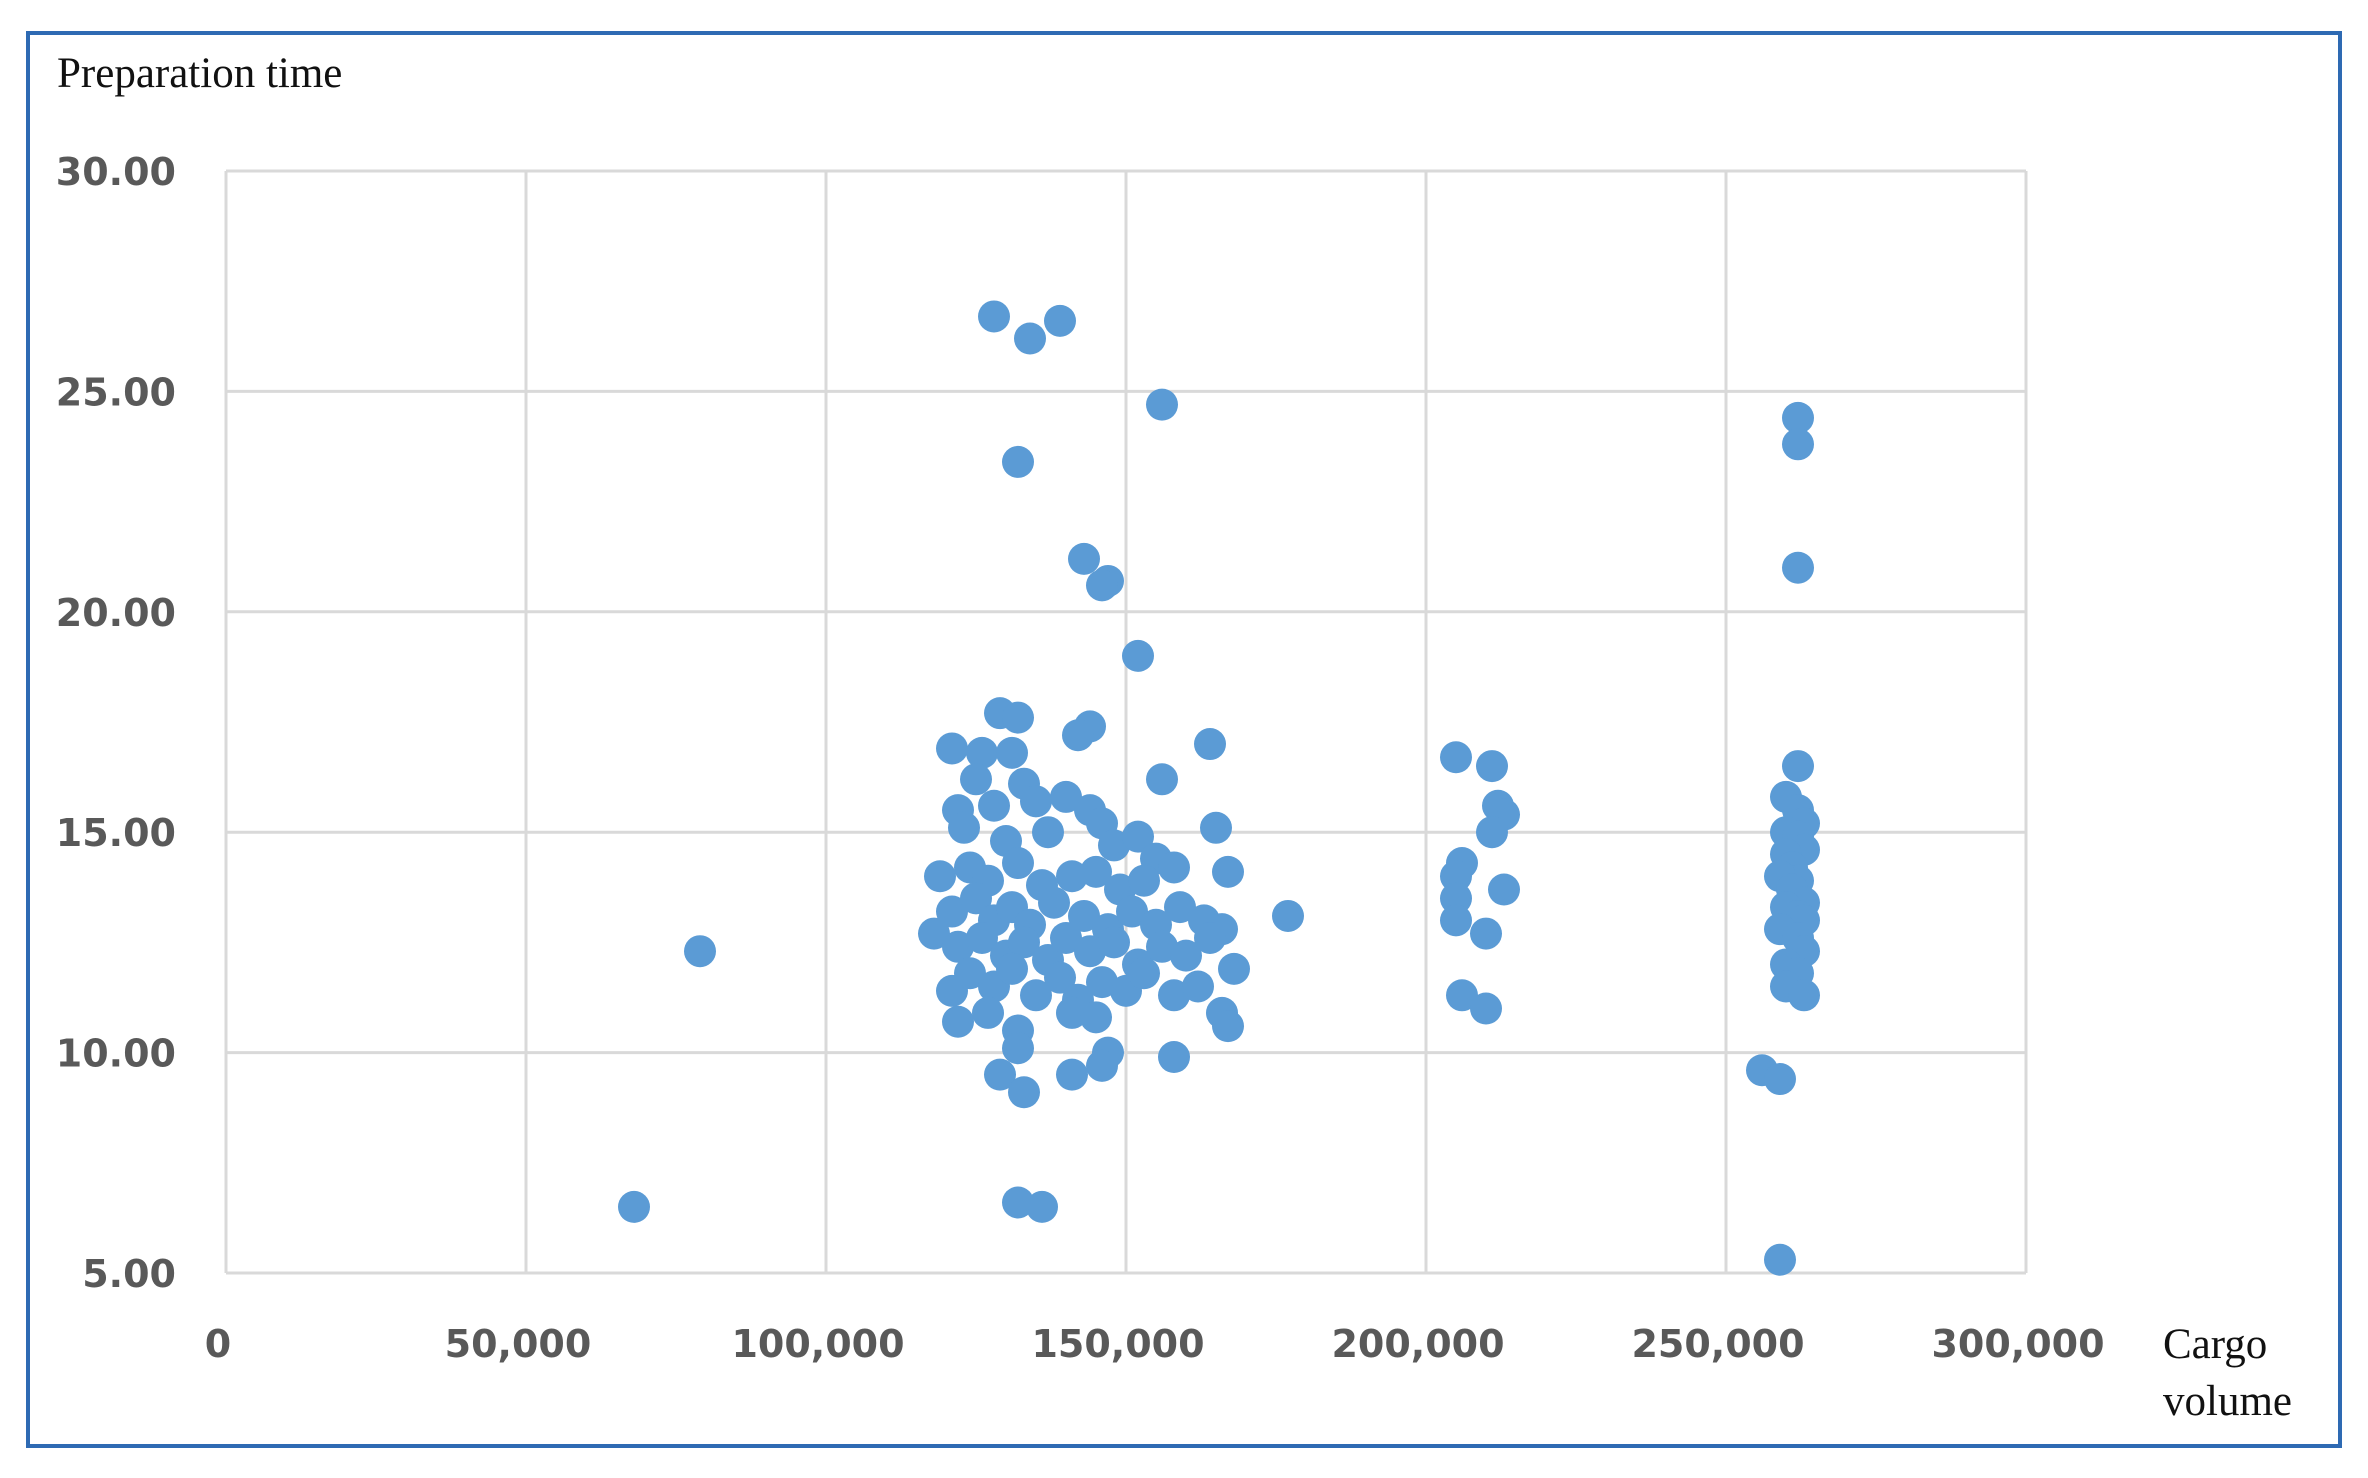 The width and height of the screenshot is (2368, 1478). What do you see at coordinates (2017, 1344) in the screenshot?
I see `x-tick-label: 300,000` at bounding box center [2017, 1344].